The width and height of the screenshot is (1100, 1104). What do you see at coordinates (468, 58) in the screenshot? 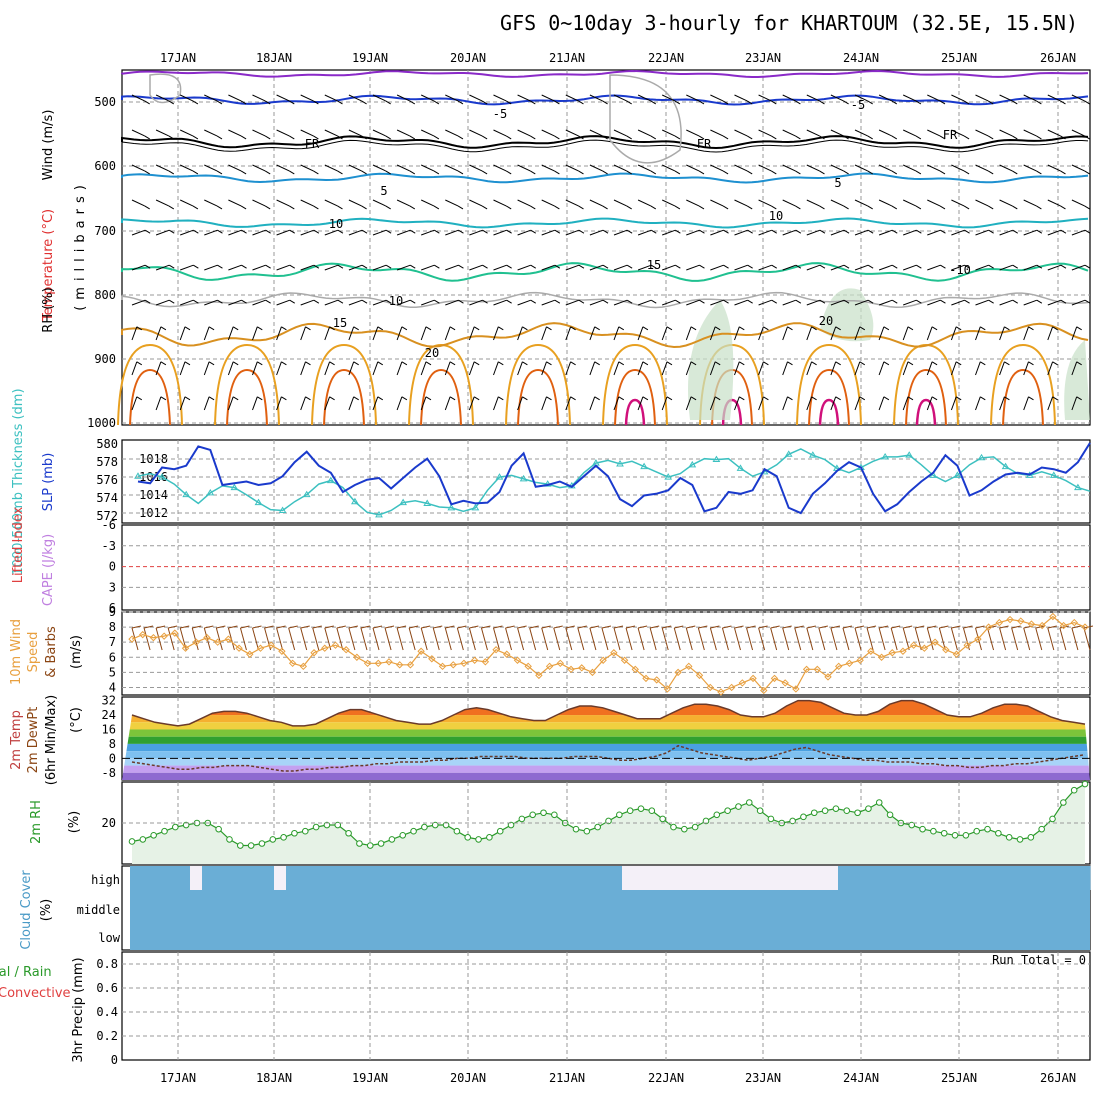
I see `day-label-top: 20JAN` at bounding box center [468, 58].